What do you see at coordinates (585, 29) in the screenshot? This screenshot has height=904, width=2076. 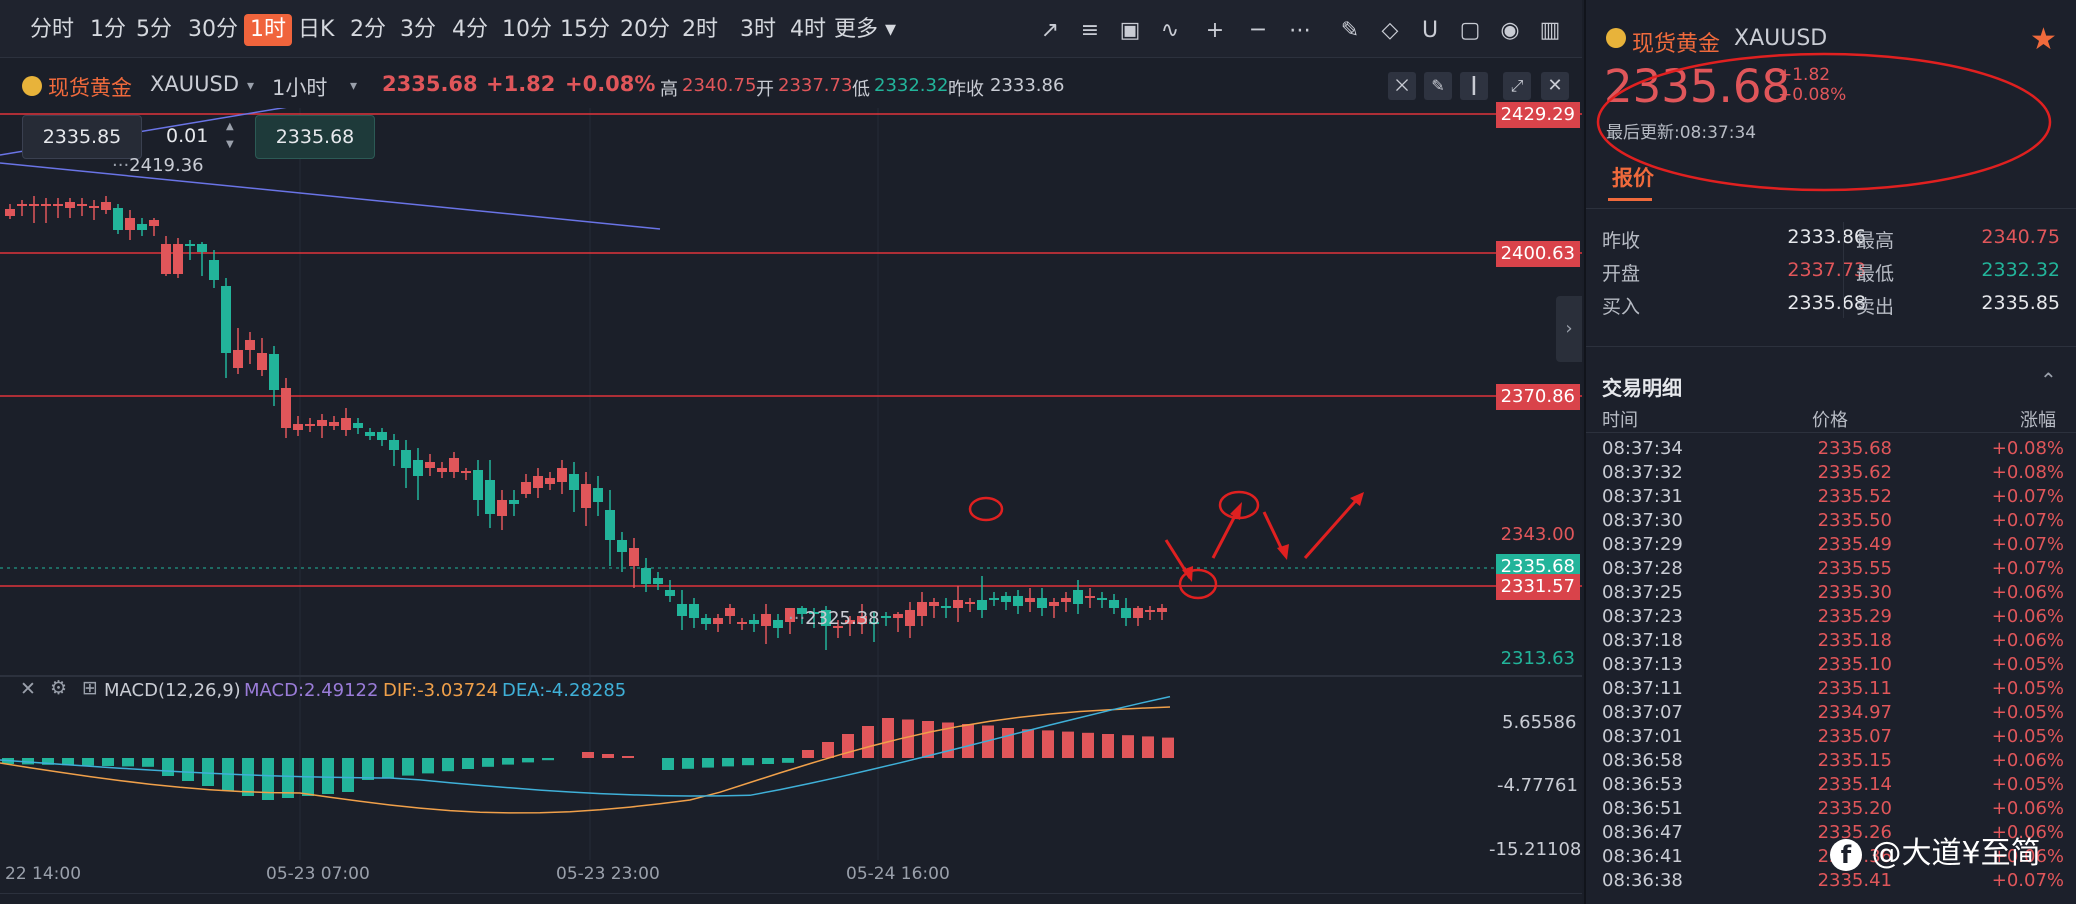 I see `timeframe-10: 15分` at bounding box center [585, 29].